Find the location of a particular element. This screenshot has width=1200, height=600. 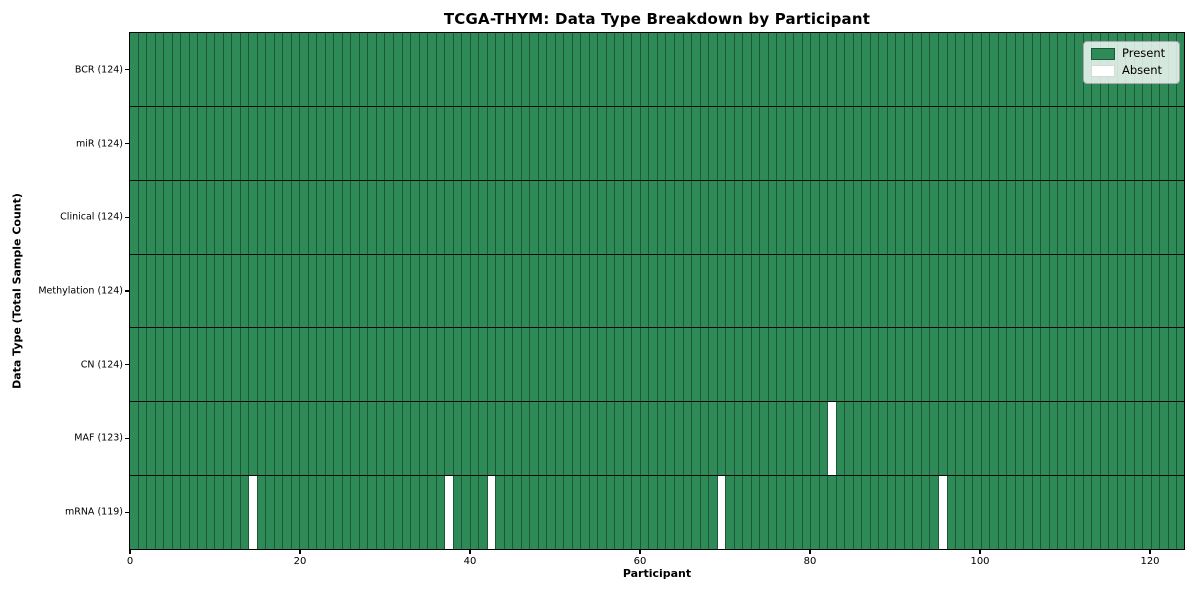

x-tick-mark is located at coordinates (470, 552).